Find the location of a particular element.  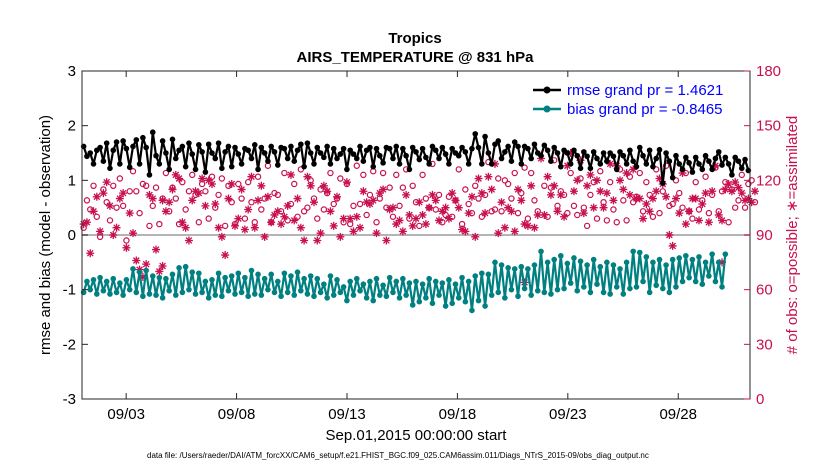

x-tick-label: 09/13 is located at coordinates (347, 414).